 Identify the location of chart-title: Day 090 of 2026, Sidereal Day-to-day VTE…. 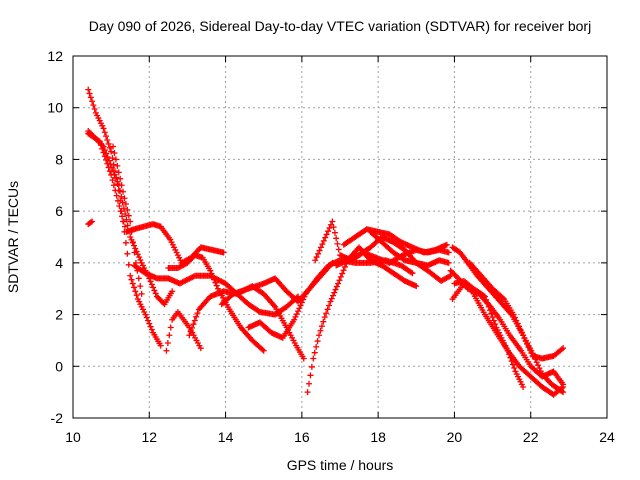
(340, 26).